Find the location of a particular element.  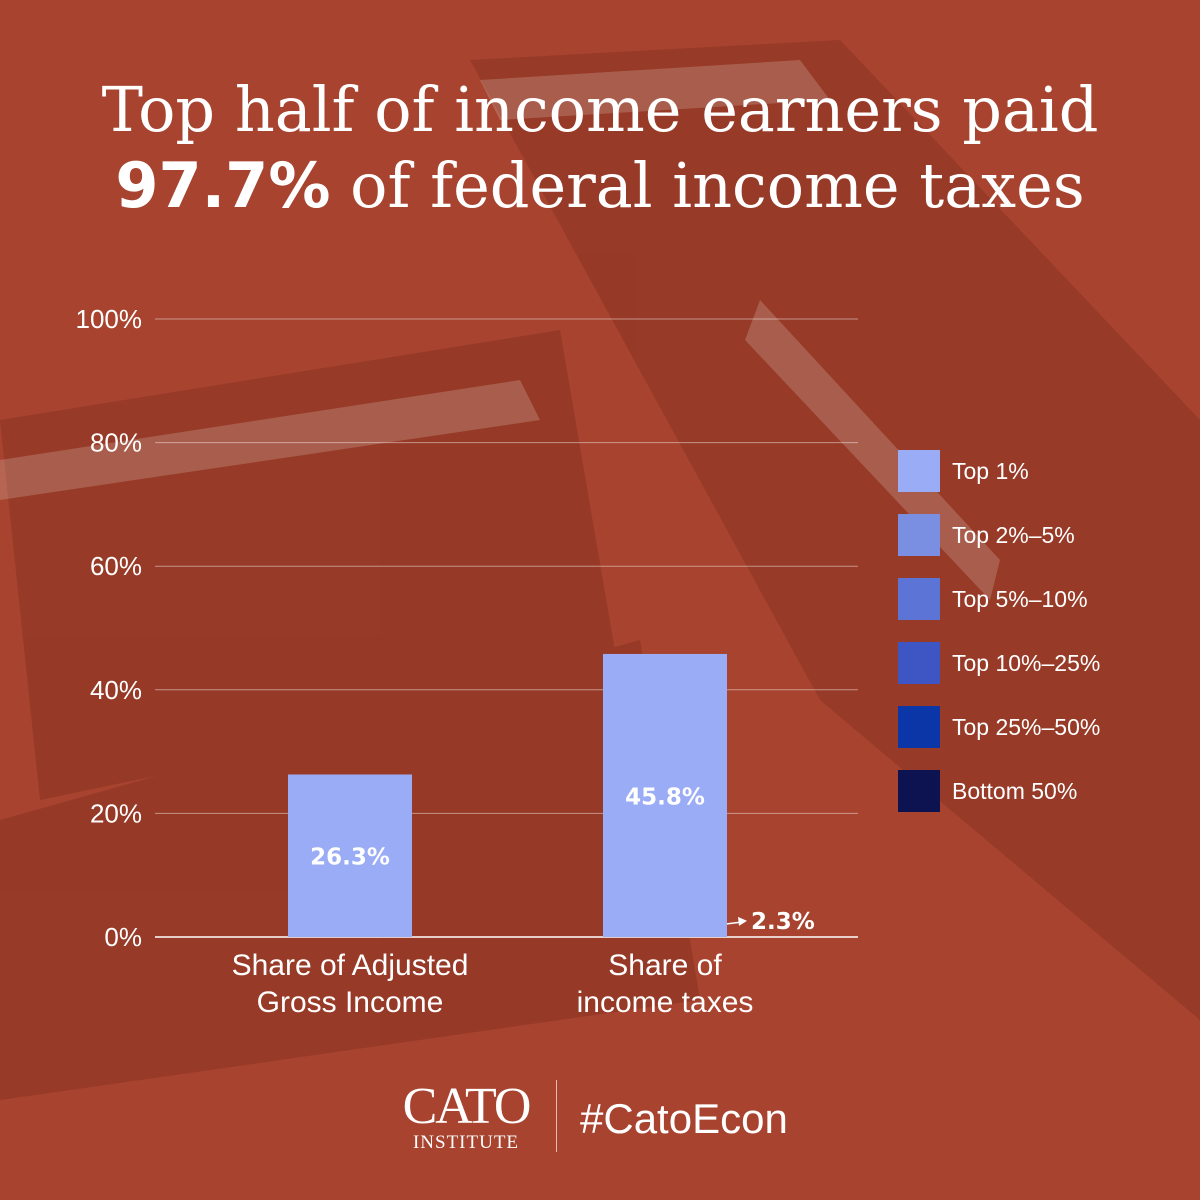

title-line-2-rest: of federal income taxes is located at coordinates (707, 185).